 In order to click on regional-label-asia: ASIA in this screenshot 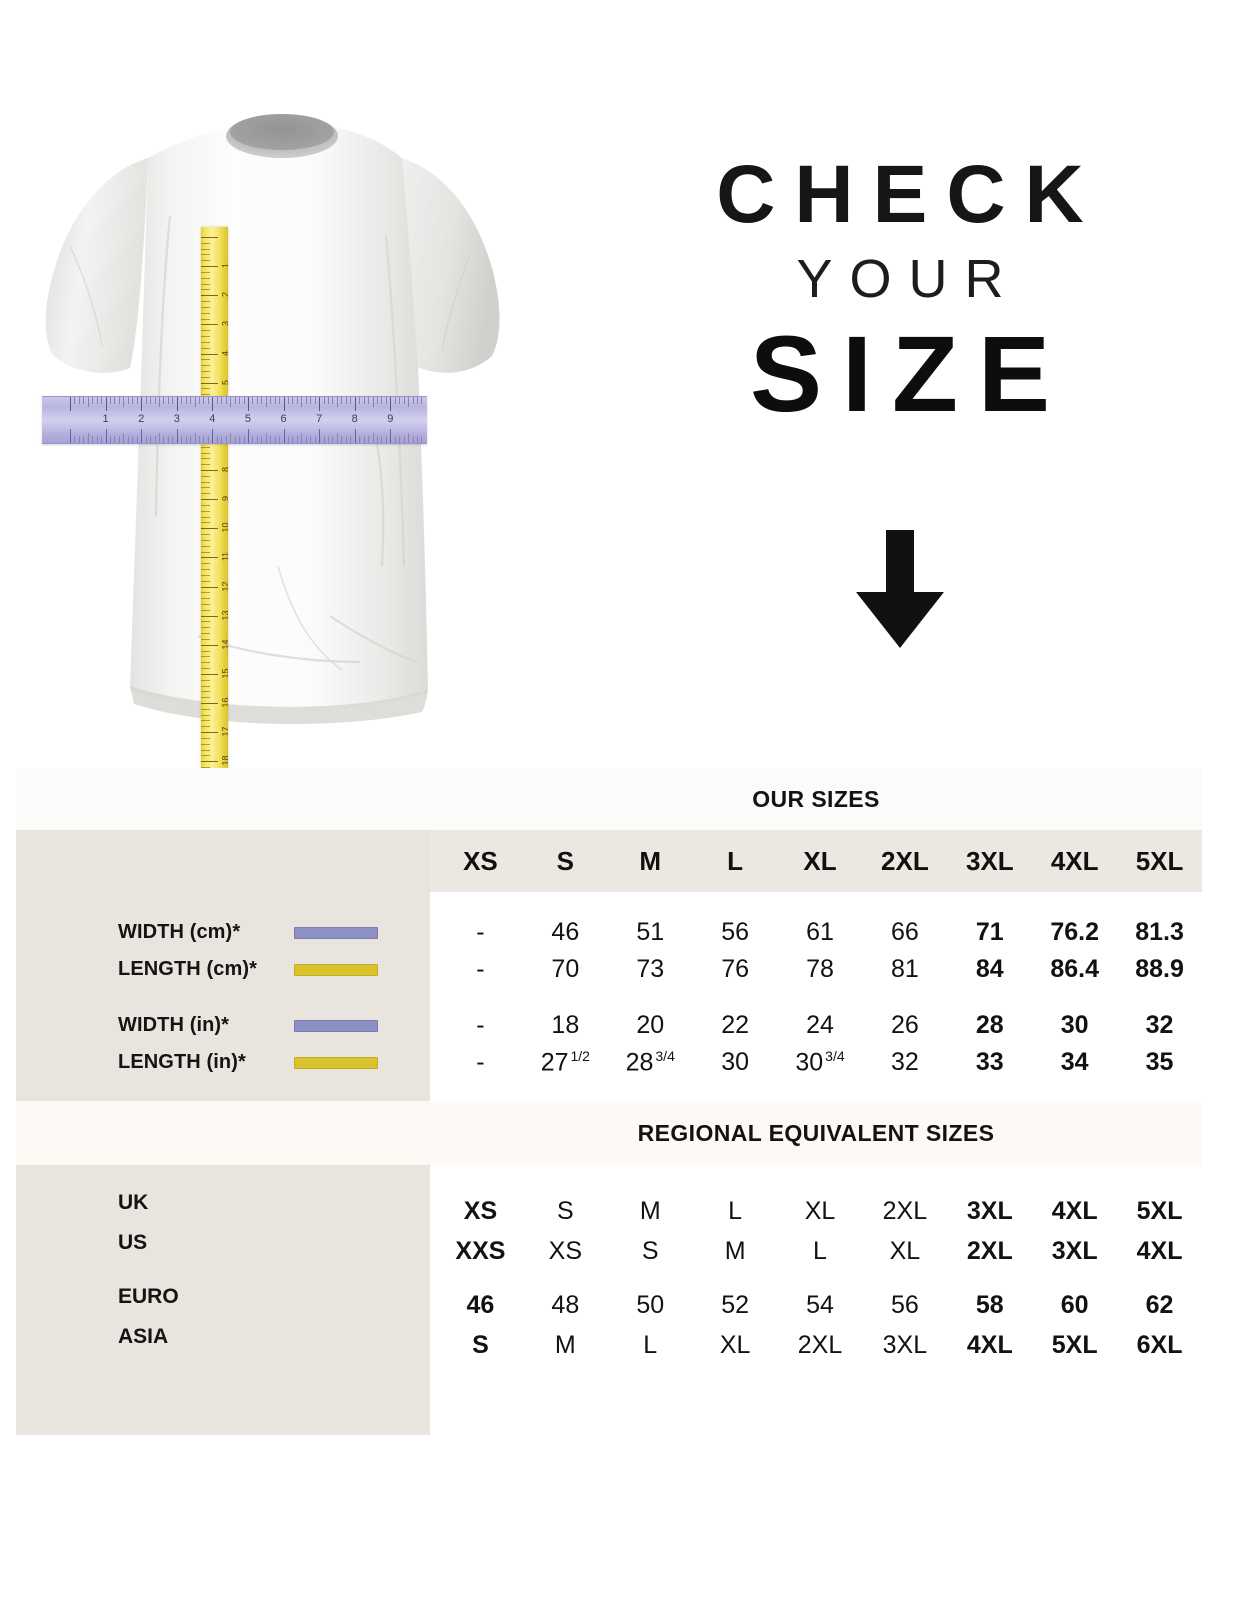, I will do `click(143, 1336)`.